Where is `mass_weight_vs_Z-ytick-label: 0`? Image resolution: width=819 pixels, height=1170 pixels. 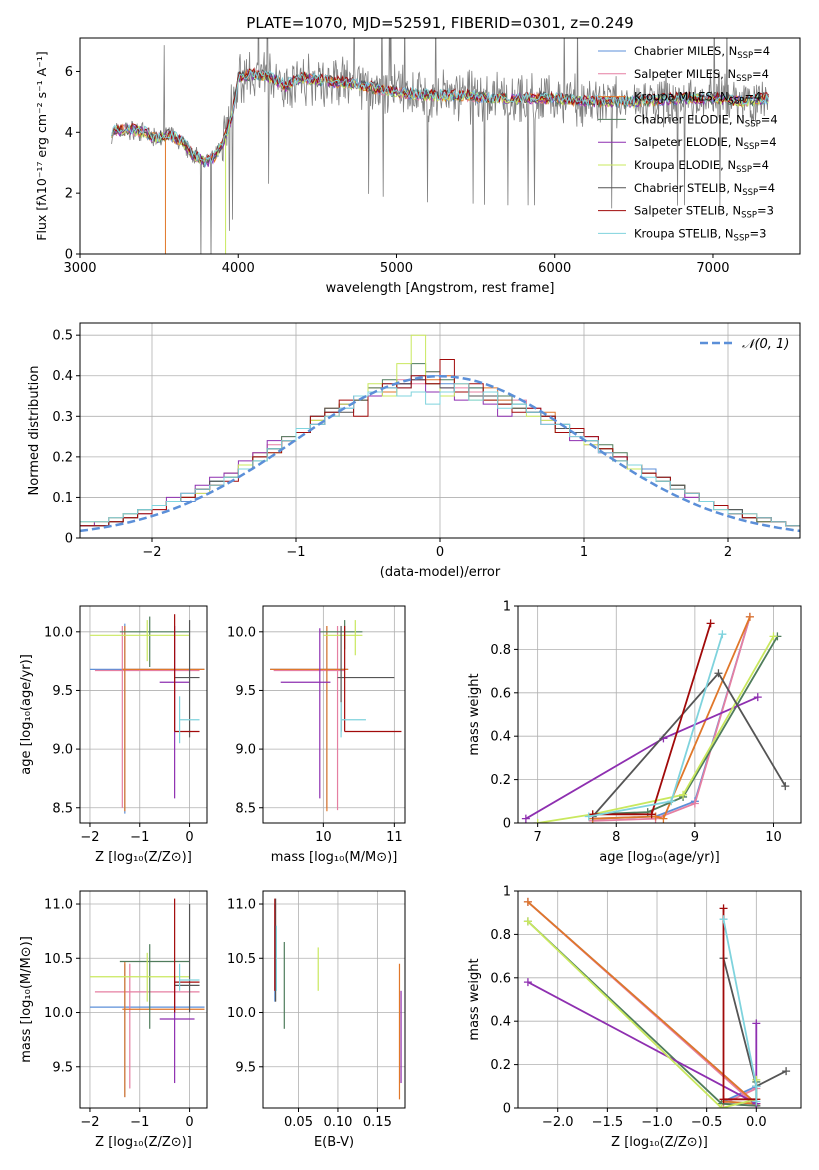 mass_weight_vs_Z-ytick-label: 0 is located at coordinates (507, 1109).